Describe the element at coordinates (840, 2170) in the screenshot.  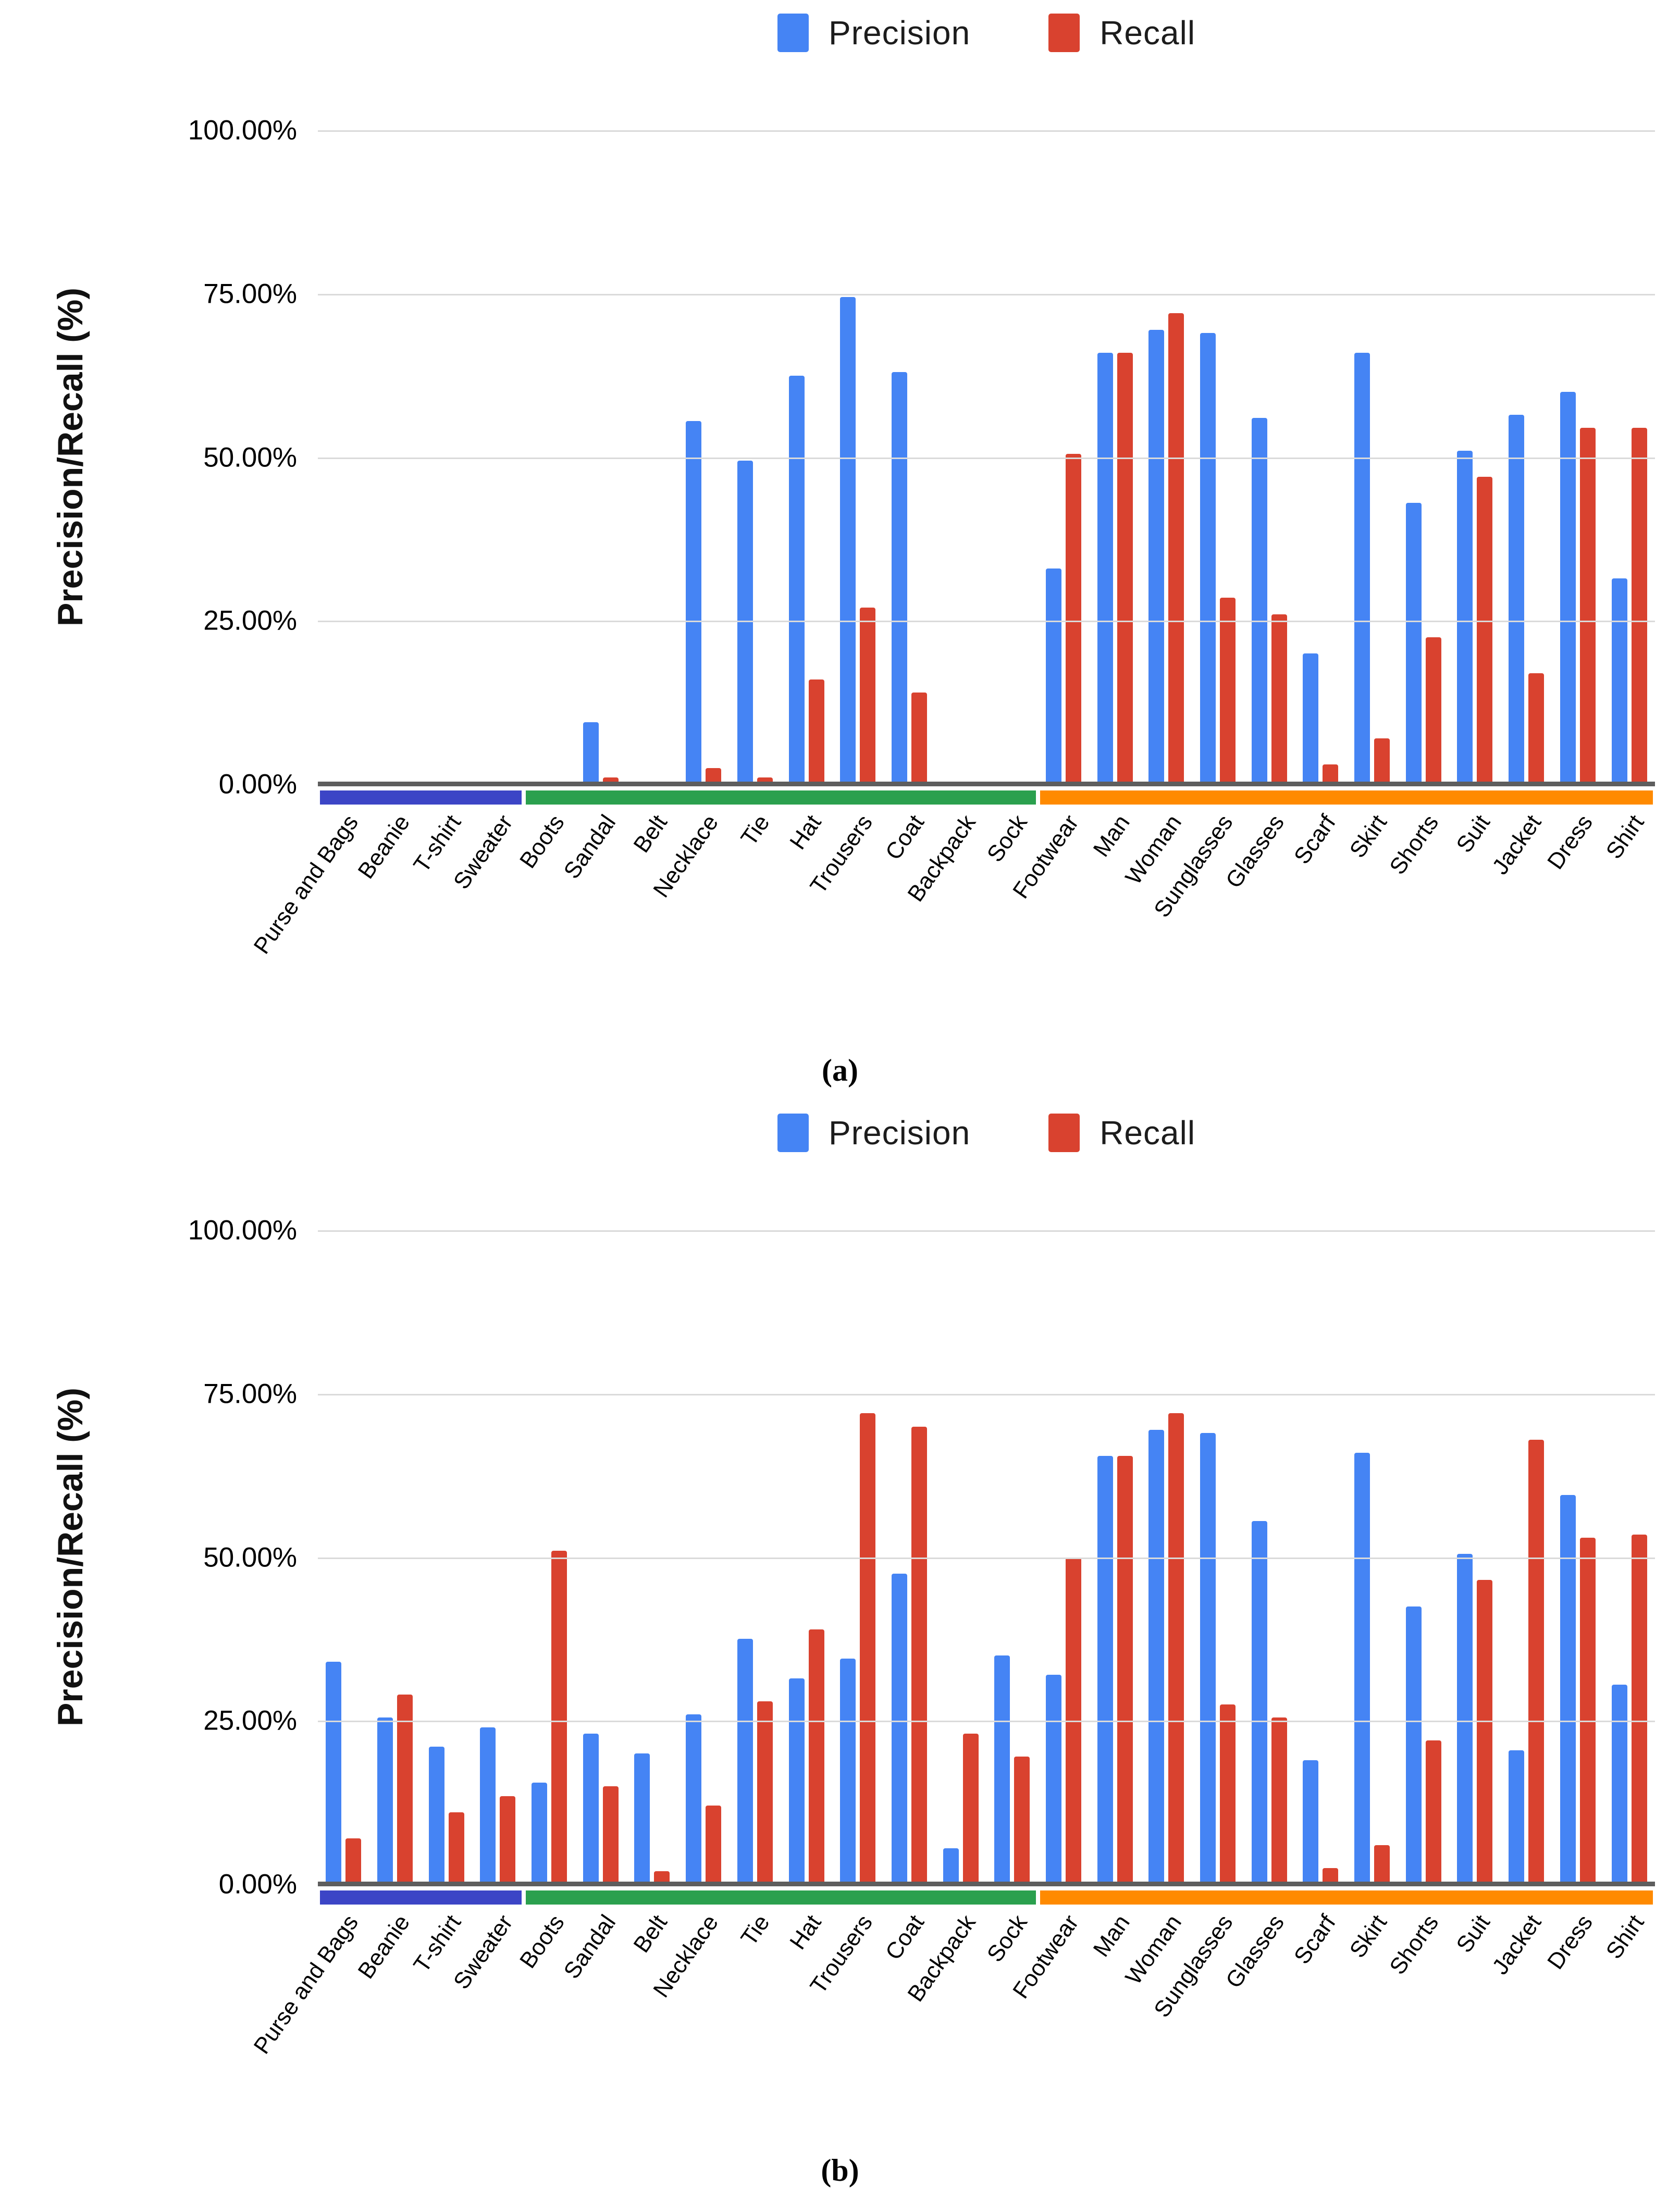
I see `panel-caption: (b)` at that location.